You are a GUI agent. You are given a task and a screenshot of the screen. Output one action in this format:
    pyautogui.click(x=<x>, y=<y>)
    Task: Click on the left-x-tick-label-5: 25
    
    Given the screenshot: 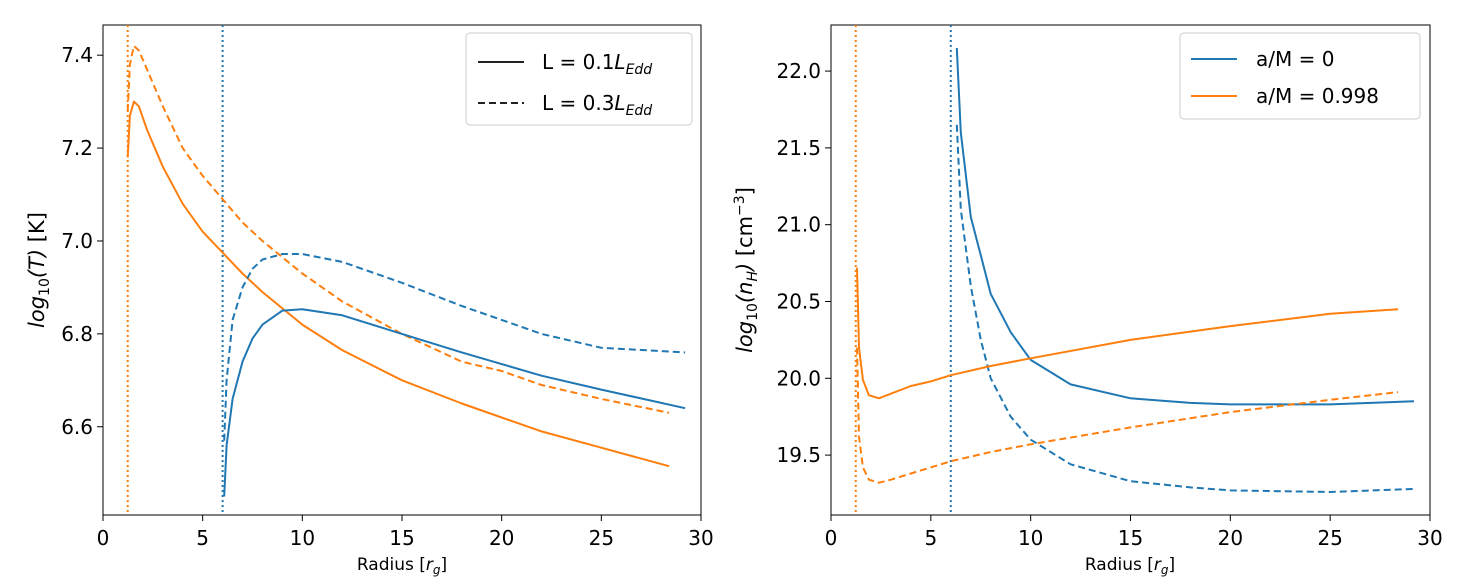 What is the action you would take?
    pyautogui.click(x=601, y=538)
    